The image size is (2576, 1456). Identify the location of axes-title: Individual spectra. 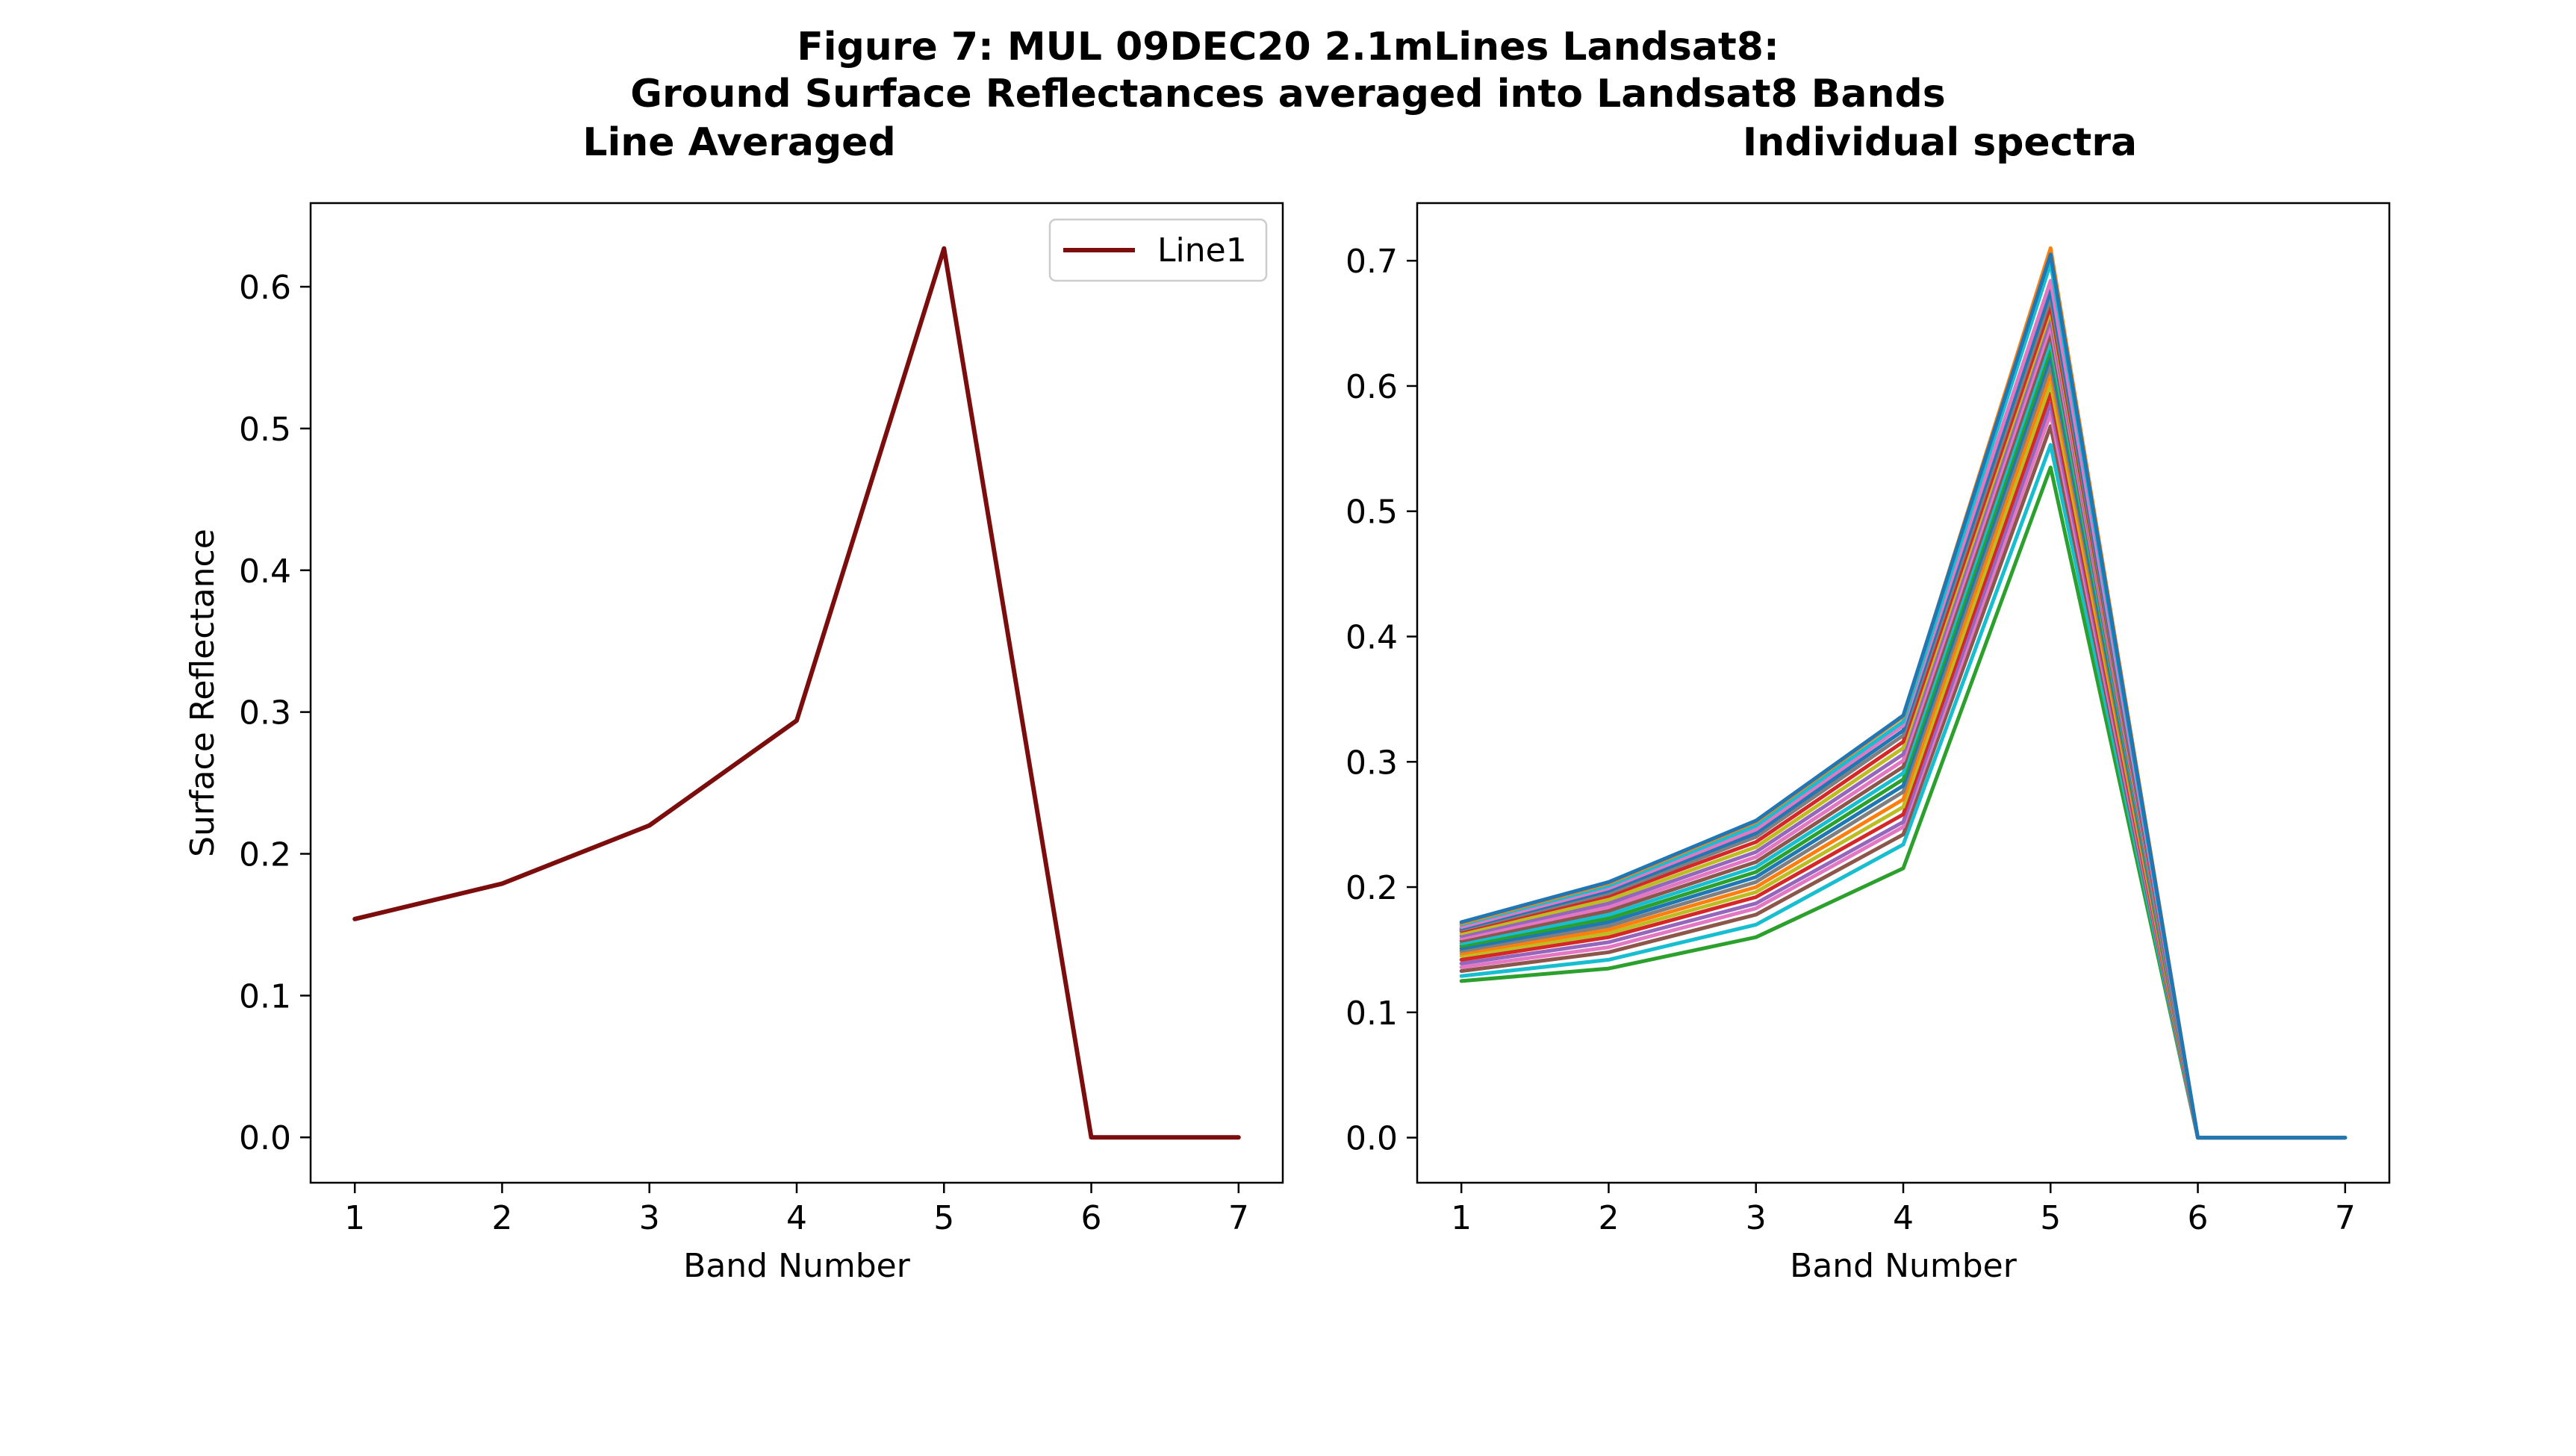
(1940, 142).